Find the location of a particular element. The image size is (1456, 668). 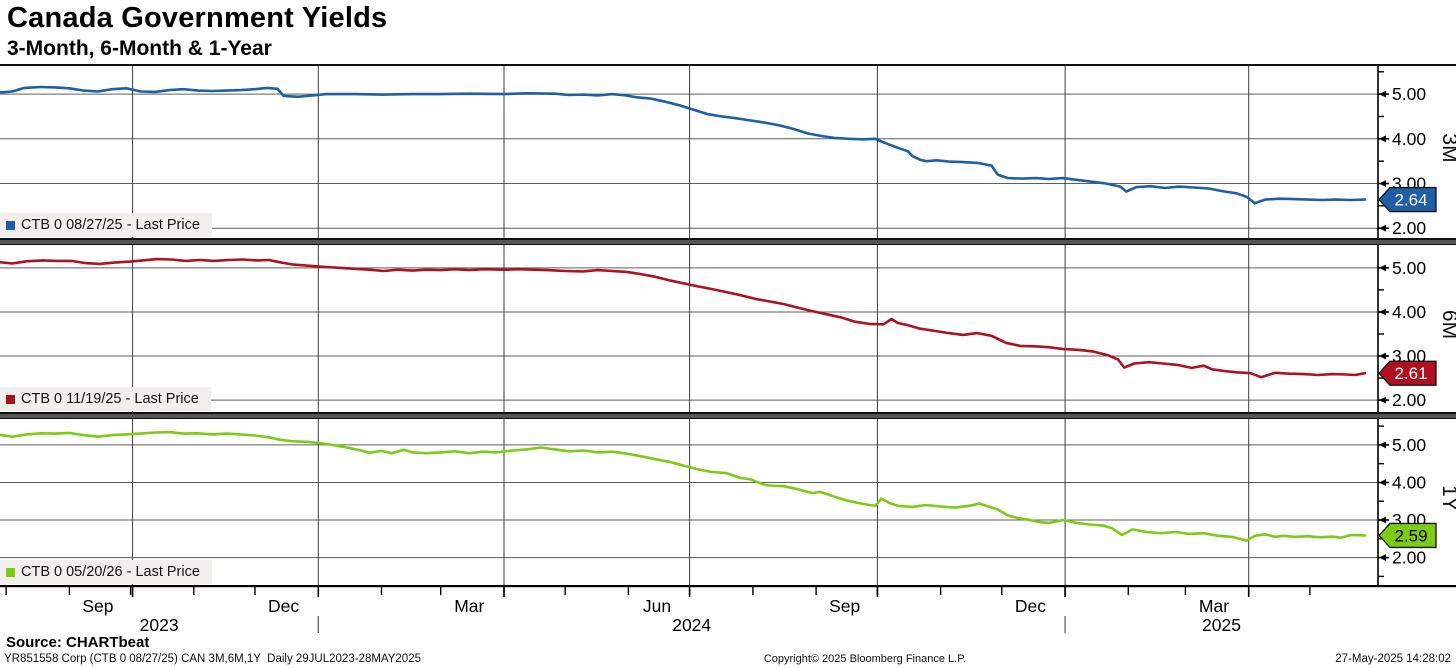

x-axis-line is located at coordinates (728, 586).